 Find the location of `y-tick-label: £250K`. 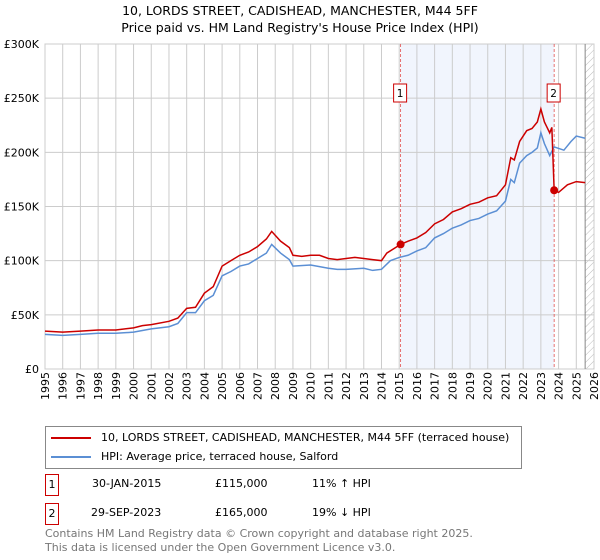

y-tick-label: £250K is located at coordinates (22, 98).